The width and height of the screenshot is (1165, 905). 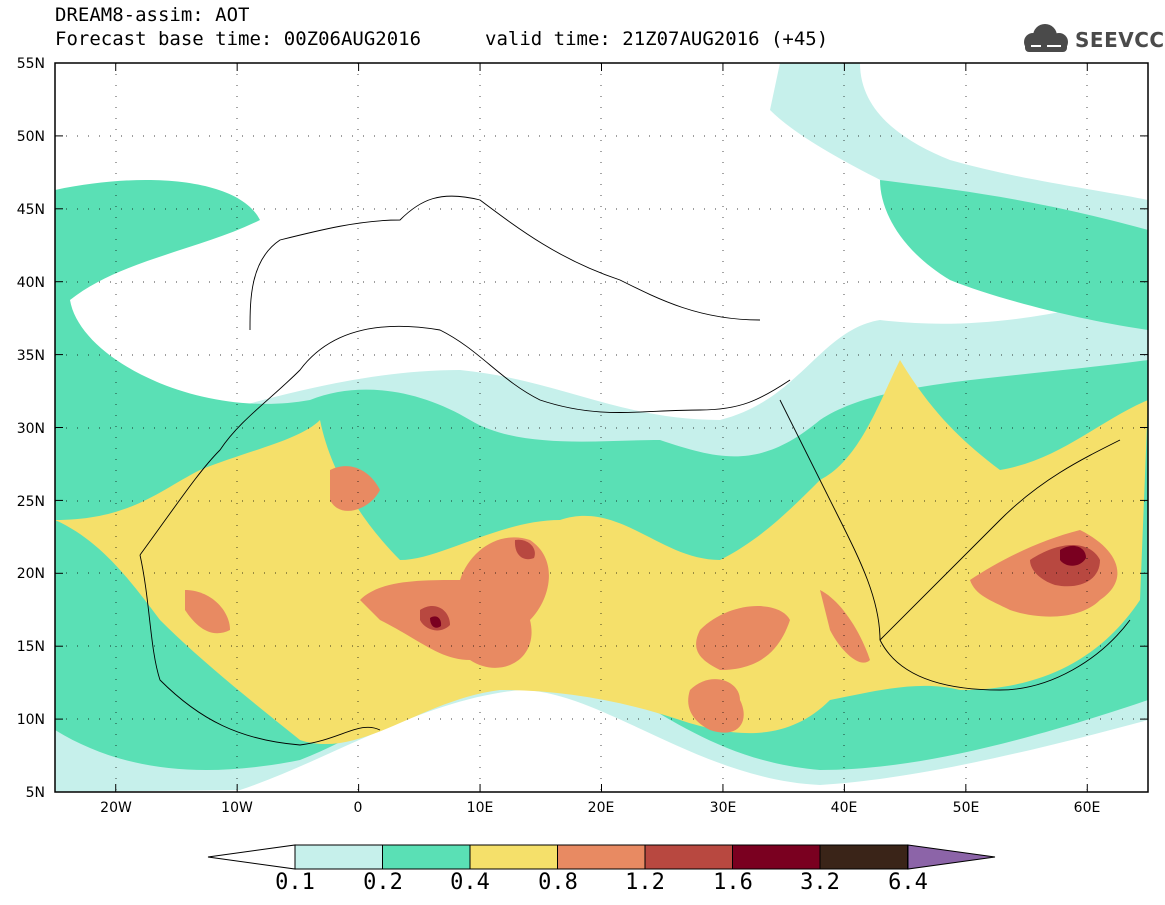 I want to click on valid-time: valid time: 21Z07AUG2016 (+45), so click(x=657, y=39).